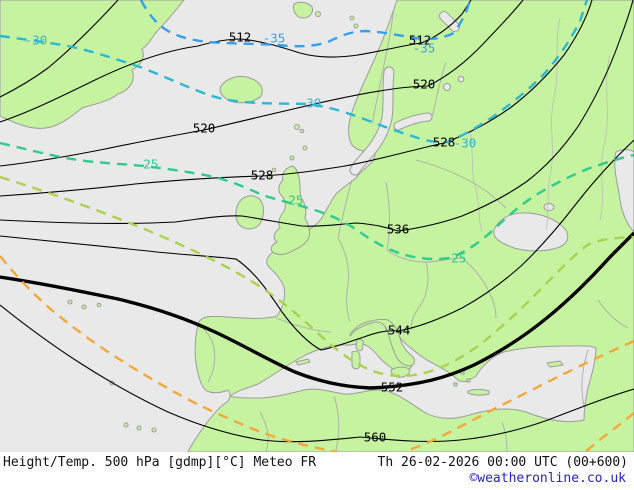 The image size is (634, 490). I want to click on chart-title: Height/Temp. 500 hPa [gdmp][°C] Meteo FR, so click(160, 462).